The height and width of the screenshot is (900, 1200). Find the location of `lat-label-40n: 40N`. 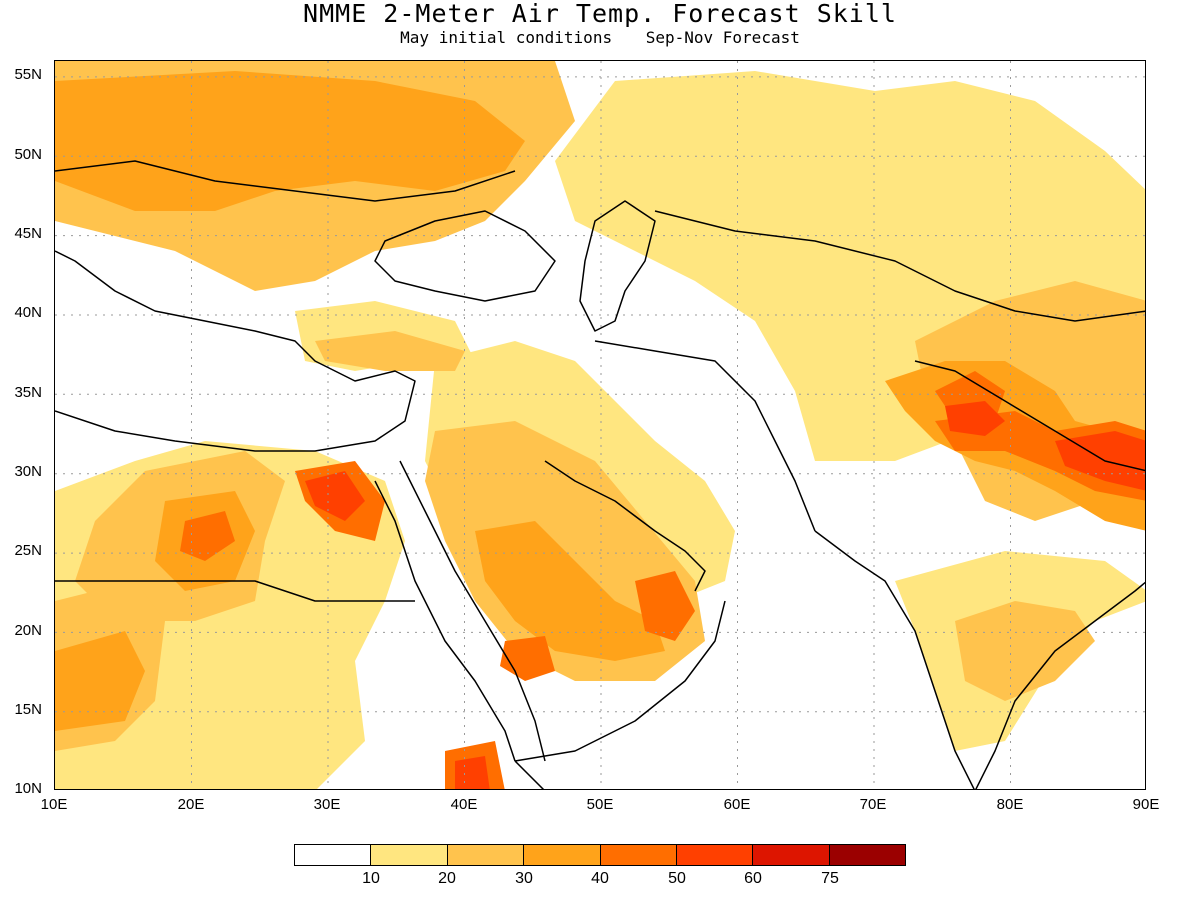

lat-label-40n: 40N is located at coordinates (28, 312).